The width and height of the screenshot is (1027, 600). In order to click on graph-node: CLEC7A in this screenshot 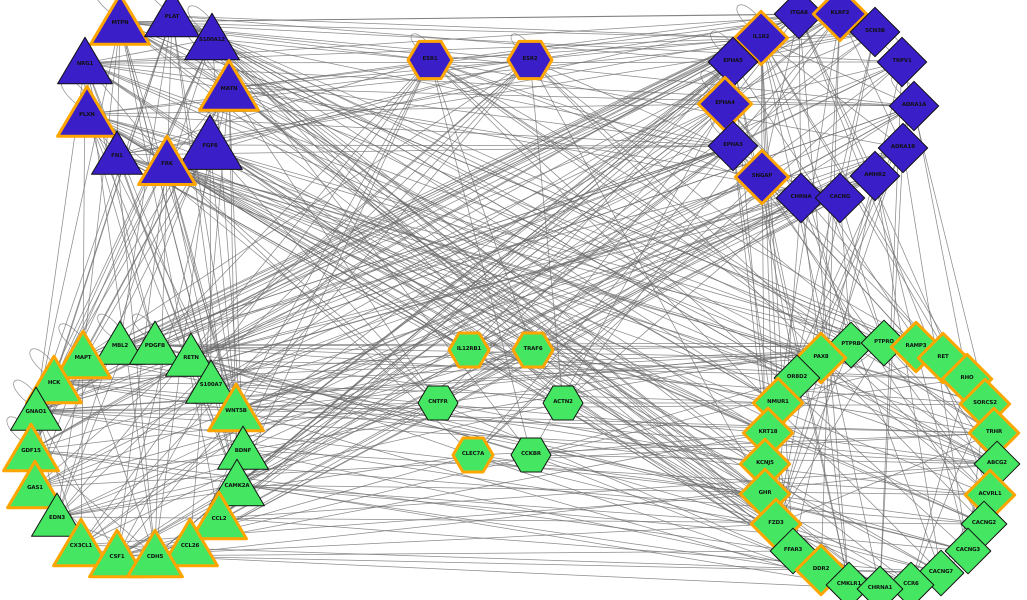, I will do `click(473, 455)`.